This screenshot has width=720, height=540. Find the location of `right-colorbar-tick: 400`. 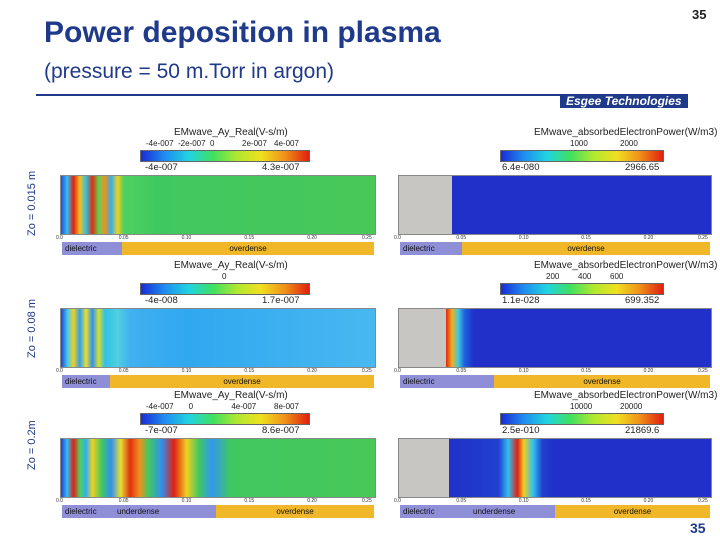

right-colorbar-tick: 400 is located at coordinates (585, 276).